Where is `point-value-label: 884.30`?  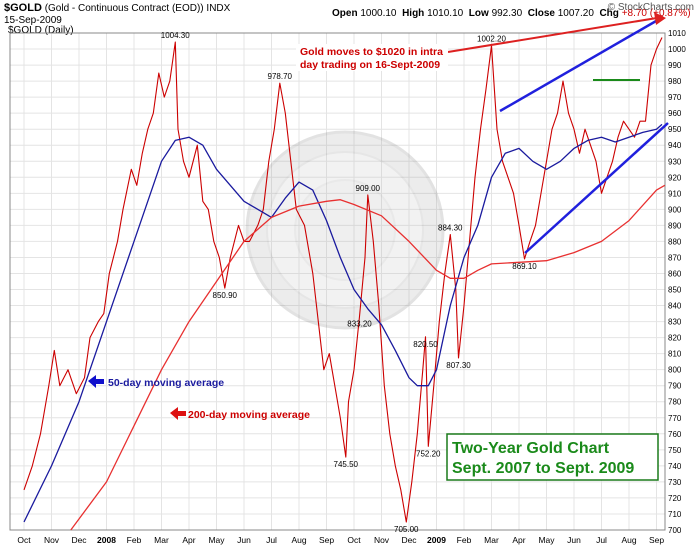 point-value-label: 884.30 is located at coordinates (450, 228).